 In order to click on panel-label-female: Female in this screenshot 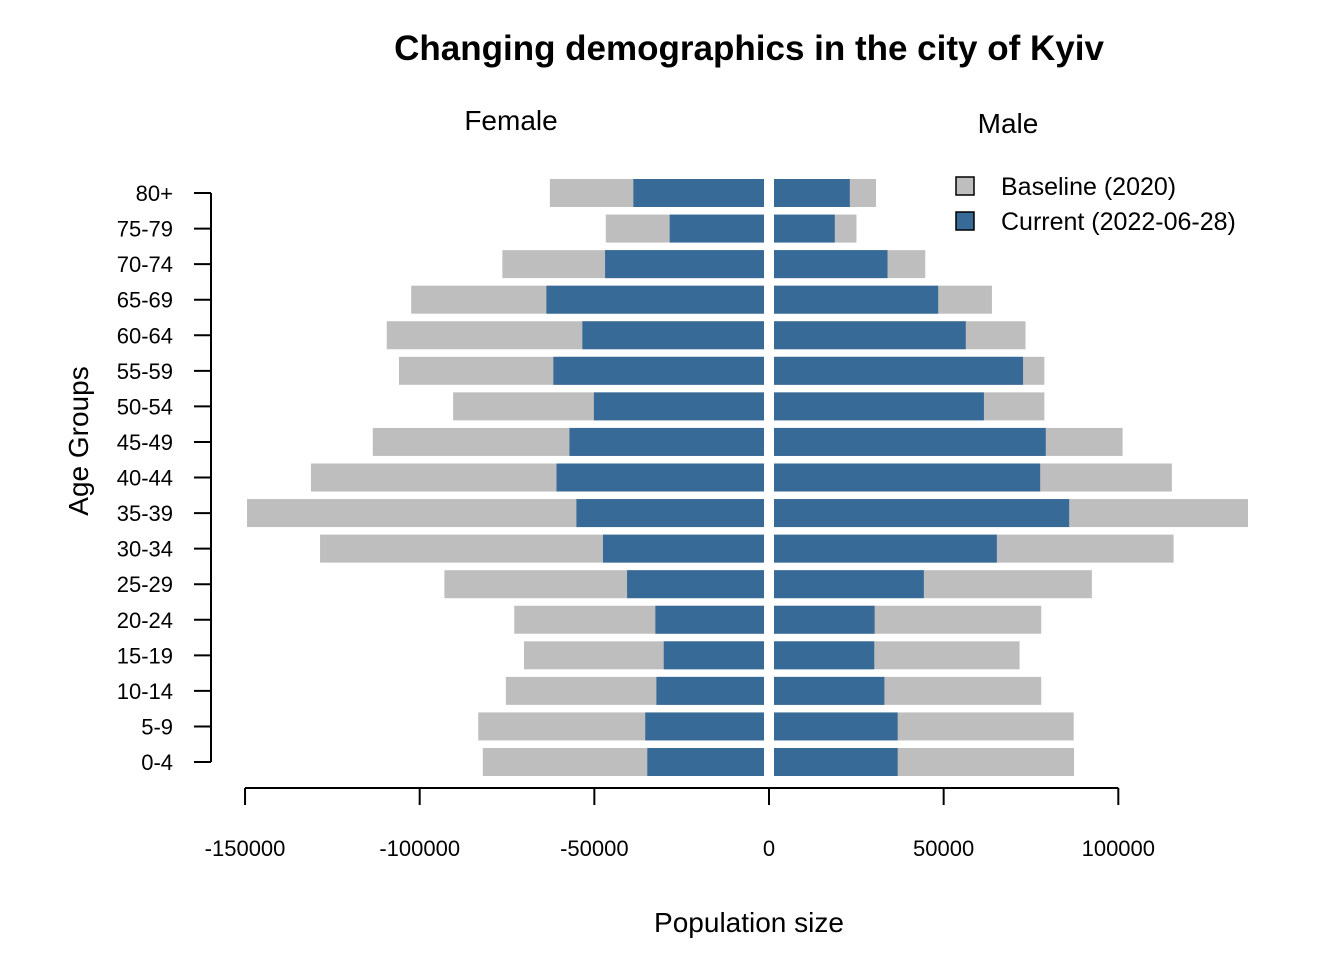, I will do `click(510, 120)`.